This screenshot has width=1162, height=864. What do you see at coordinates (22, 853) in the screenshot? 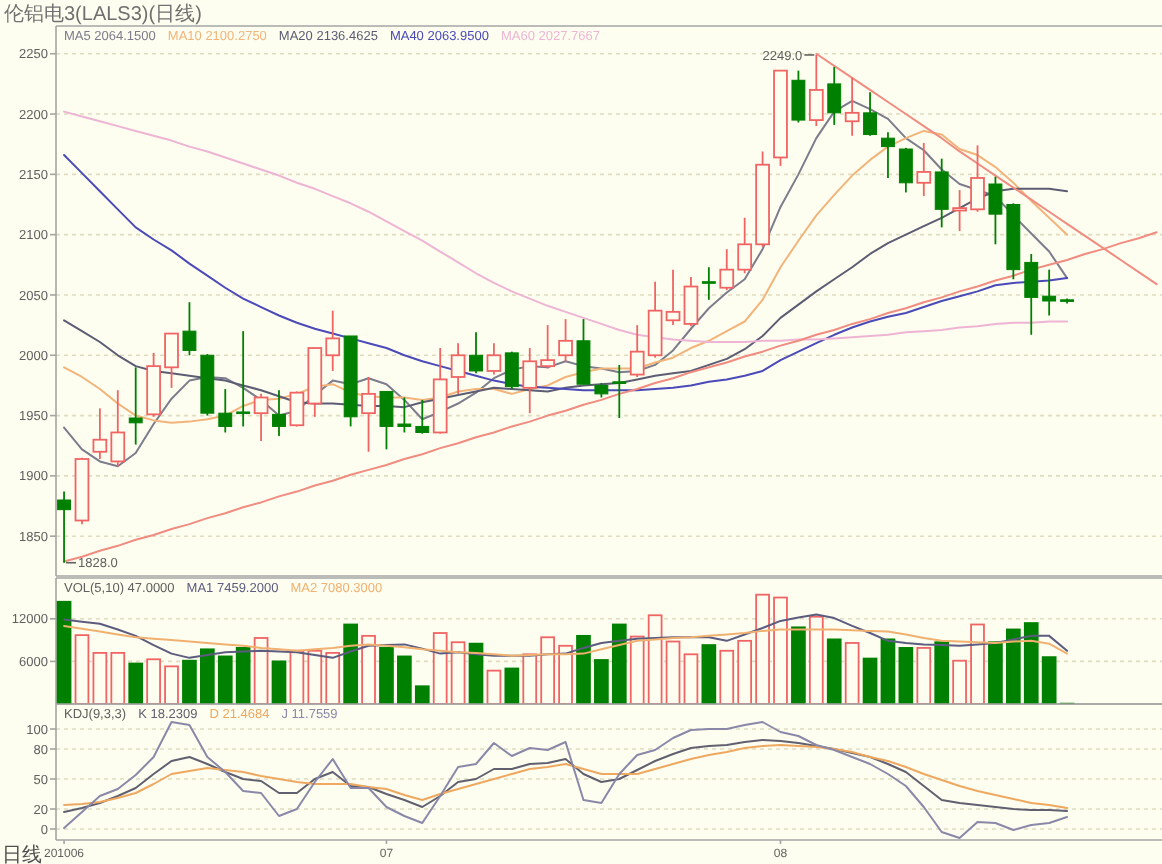
I see `text: 日线` at bounding box center [22, 853].